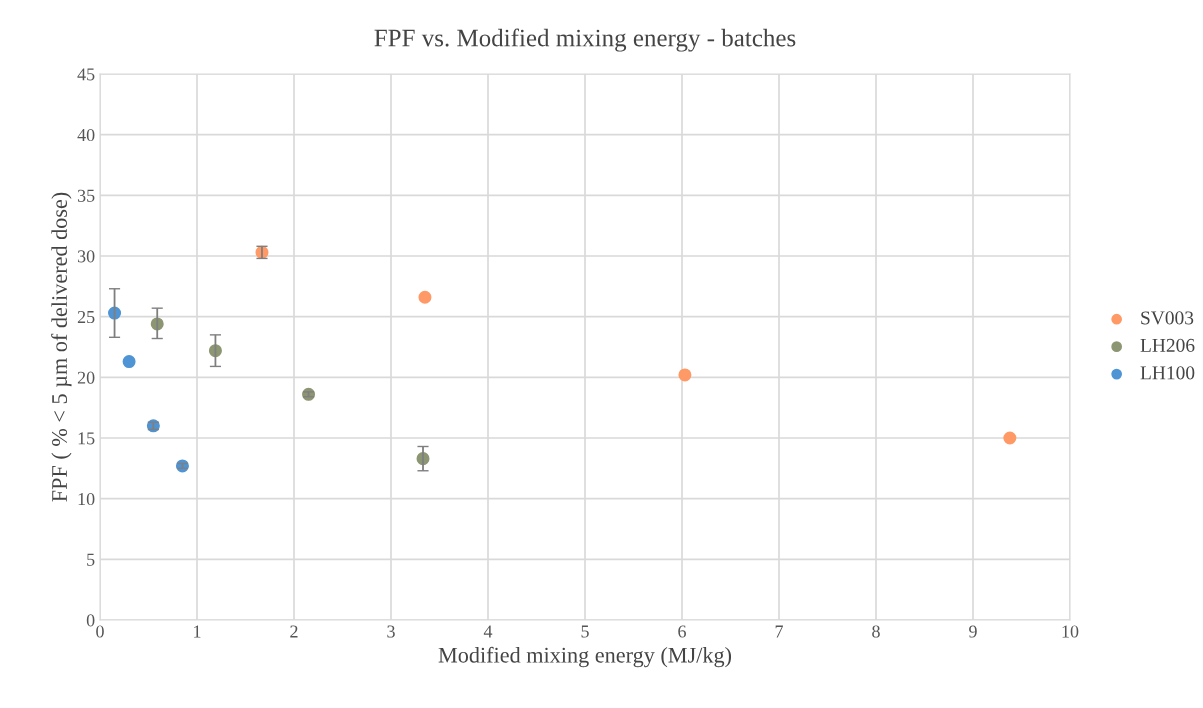  What do you see at coordinates (86, 256) in the screenshot?
I see `y-tick-label: 30` at bounding box center [86, 256].